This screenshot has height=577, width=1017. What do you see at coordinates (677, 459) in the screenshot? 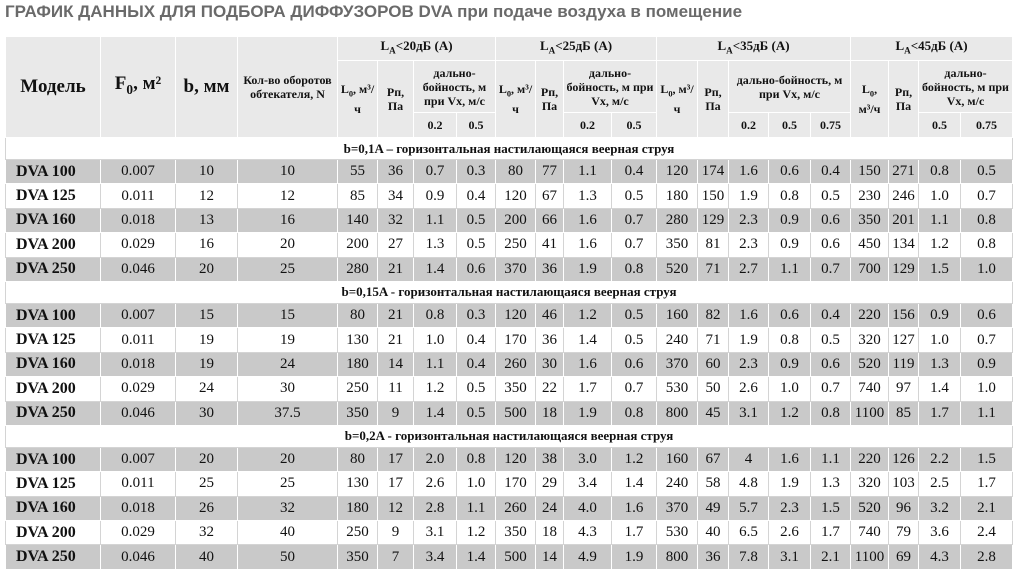
I see `value-cell: 160` at bounding box center [677, 459].